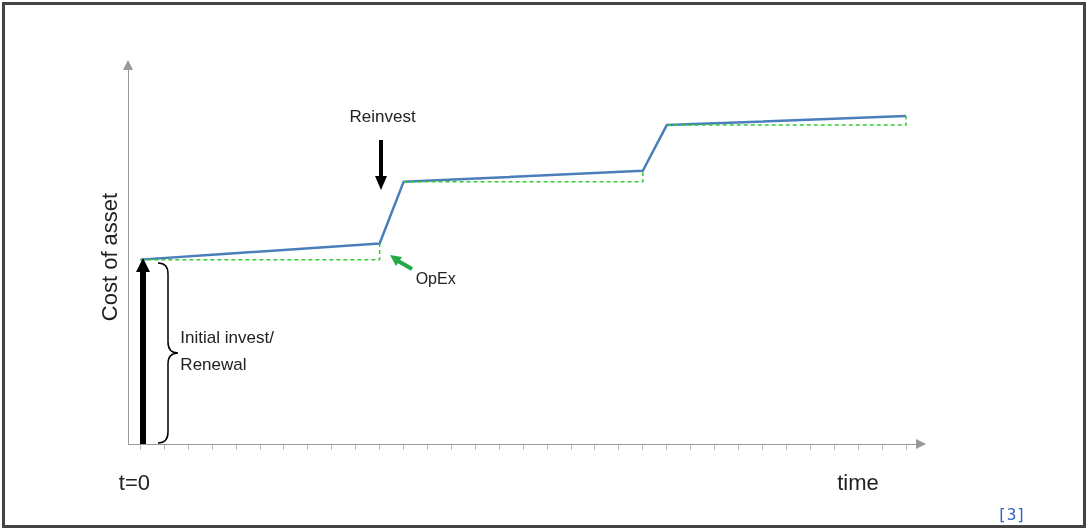 Image resolution: width=1088 pixels, height=530 pixels. I want to click on annotation: Initial invest/ Renewal, so click(227, 350).